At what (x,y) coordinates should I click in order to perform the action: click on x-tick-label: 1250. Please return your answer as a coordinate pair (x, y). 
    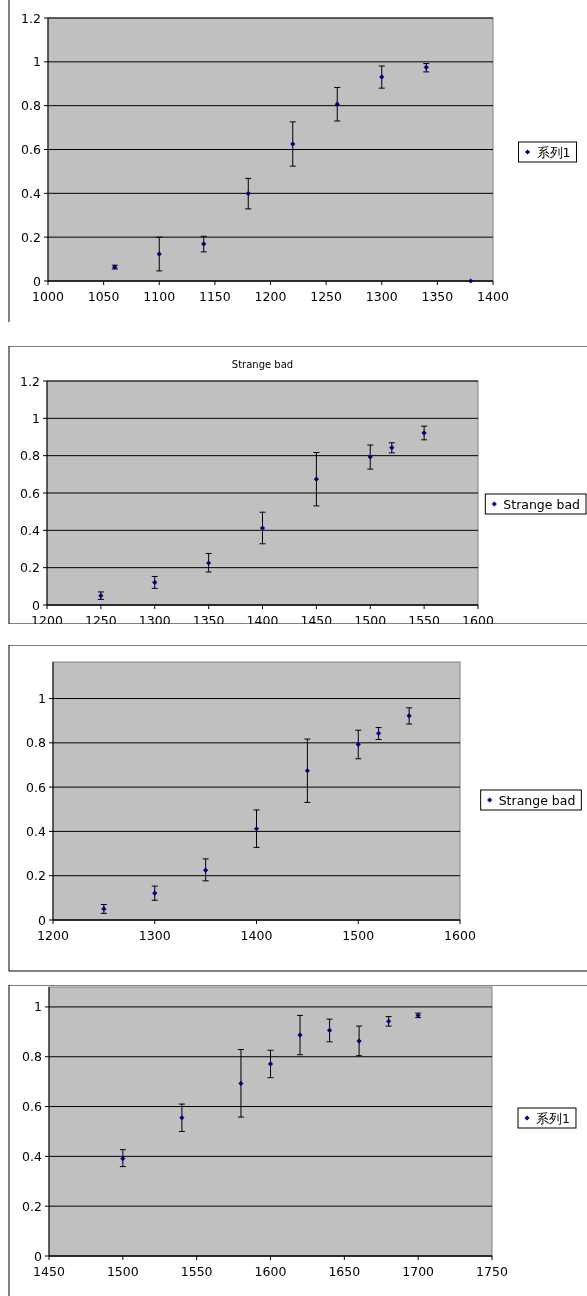
    Looking at the image, I should click on (326, 296).